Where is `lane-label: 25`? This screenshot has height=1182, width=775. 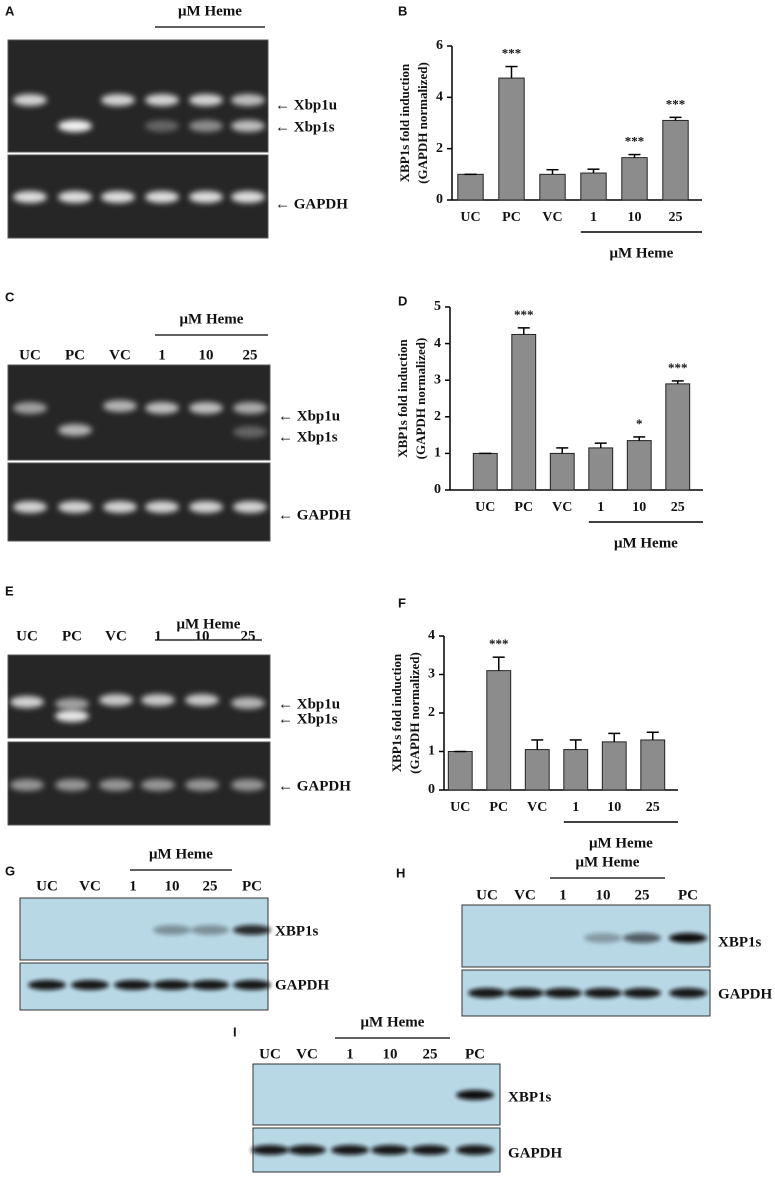
lane-label: 25 is located at coordinates (642, 895).